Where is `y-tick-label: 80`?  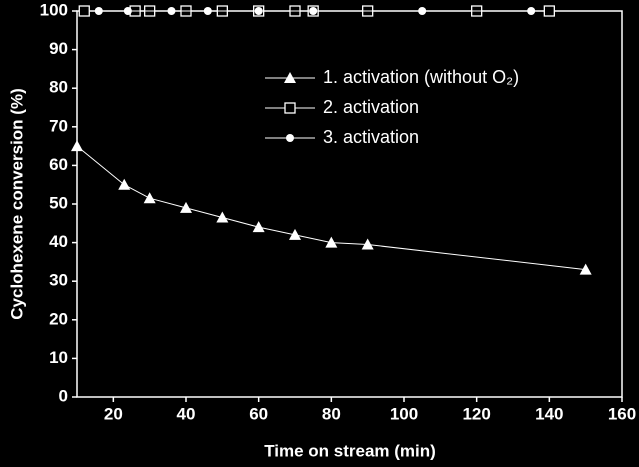
y-tick-label: 80 is located at coordinates (58, 87).